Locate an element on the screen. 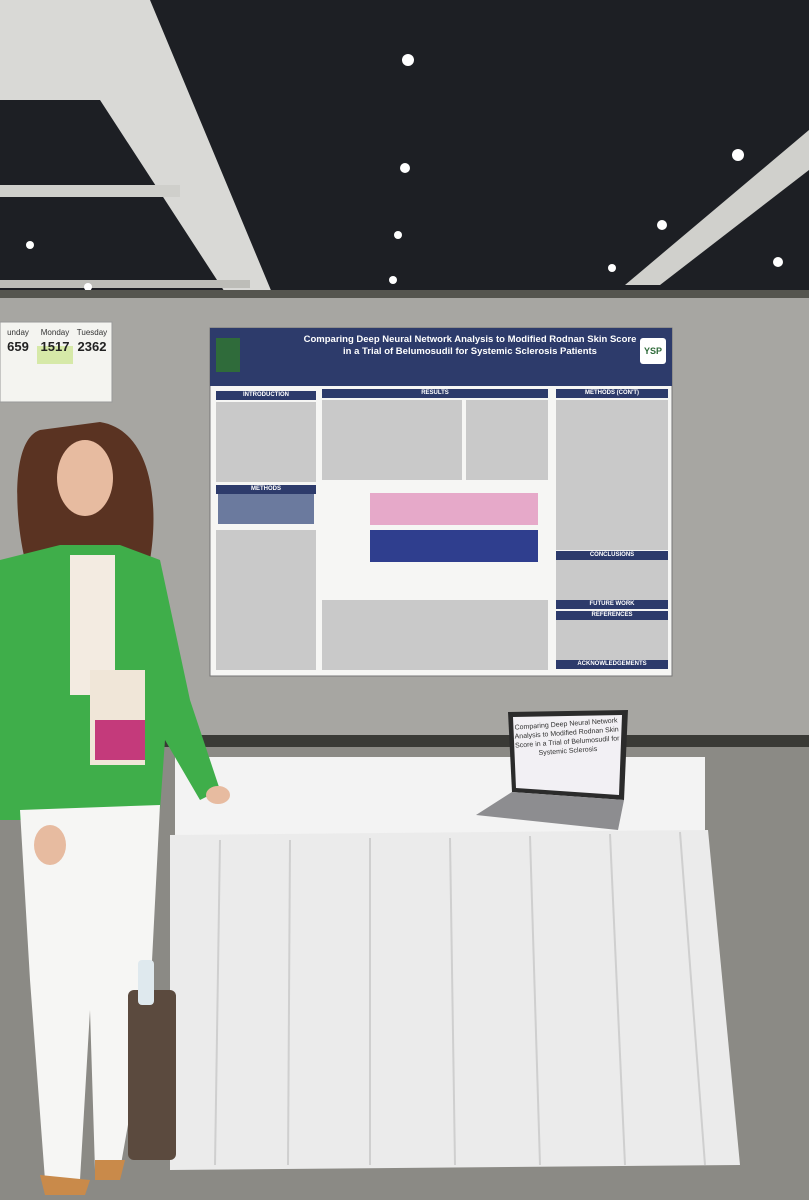 The image size is (809, 1200). poster-logo: YSP is located at coordinates (653, 351).